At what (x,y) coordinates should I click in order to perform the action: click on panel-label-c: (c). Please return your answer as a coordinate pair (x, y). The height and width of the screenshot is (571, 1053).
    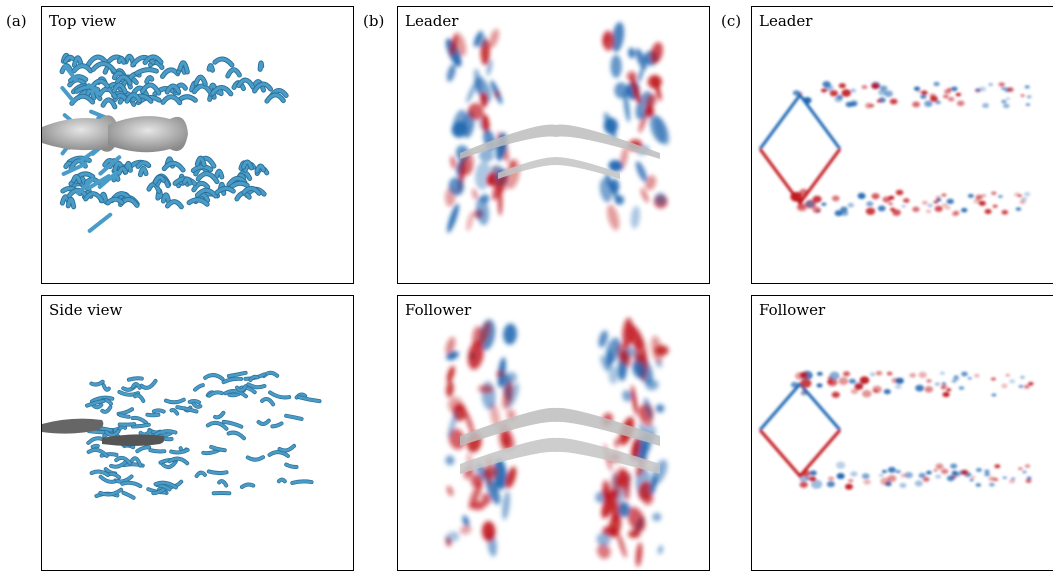
    Looking at the image, I should click on (731, 21).